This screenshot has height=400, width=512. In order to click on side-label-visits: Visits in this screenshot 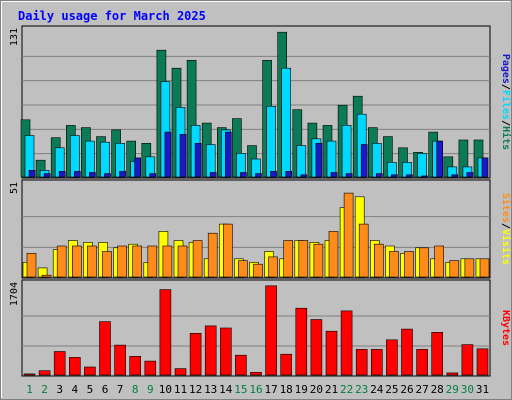, I will do `click(506, 247)`.